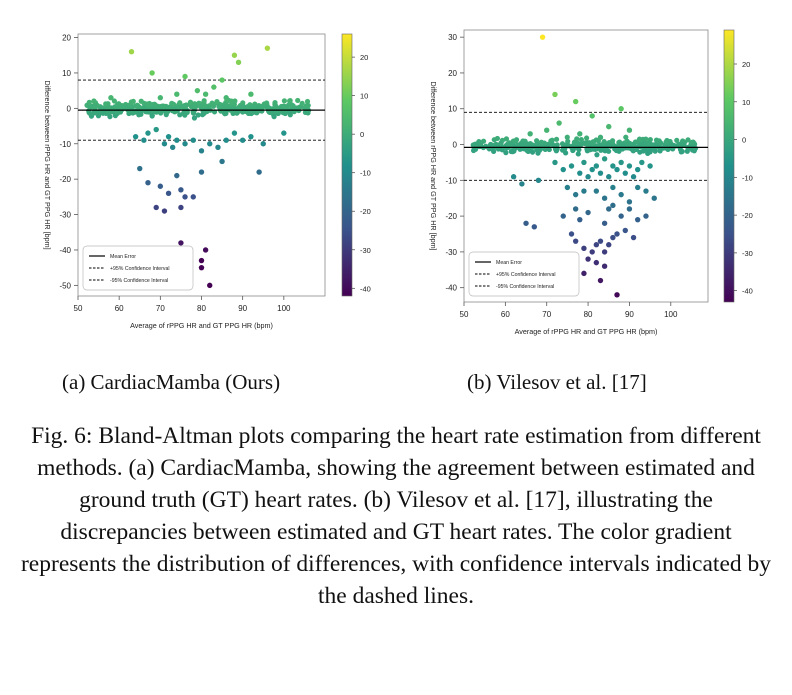 The height and width of the screenshot is (695, 792). Describe the element at coordinates (119, 308) in the screenshot. I see `x-tick-label: 60` at that location.